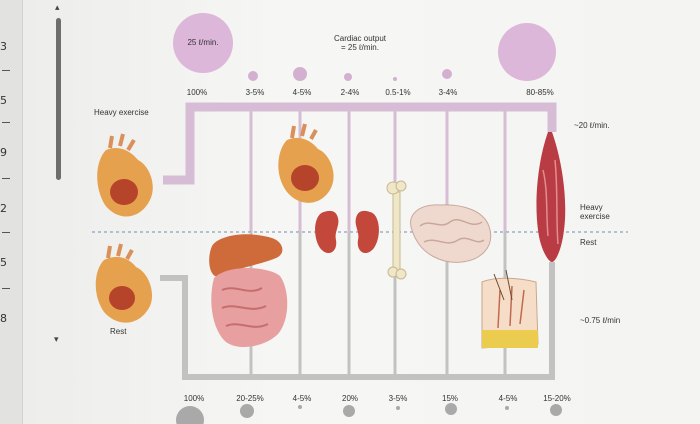  I want to click on rest-percent: 100%, so click(194, 398).